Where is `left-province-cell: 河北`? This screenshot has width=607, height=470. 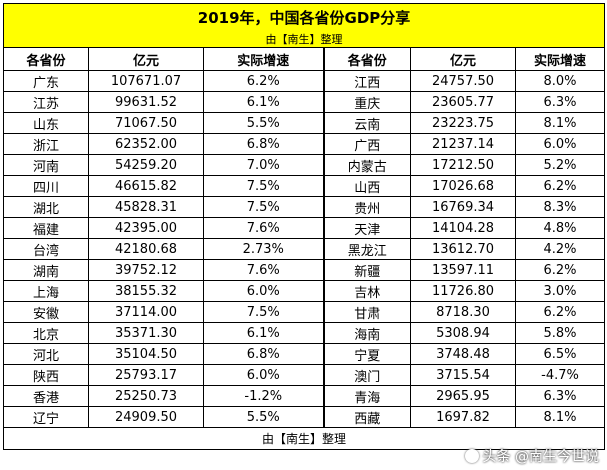 left-province-cell: 河北 is located at coordinates (46, 354).